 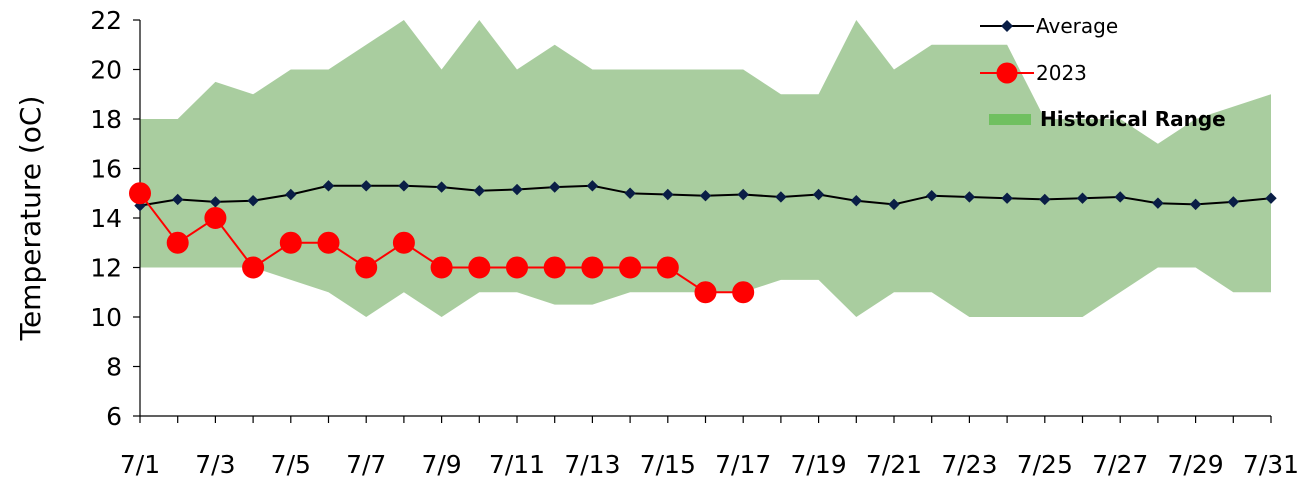 What do you see at coordinates (215, 464) in the screenshot?
I see `x-tick-label: 7/3` at bounding box center [215, 464].